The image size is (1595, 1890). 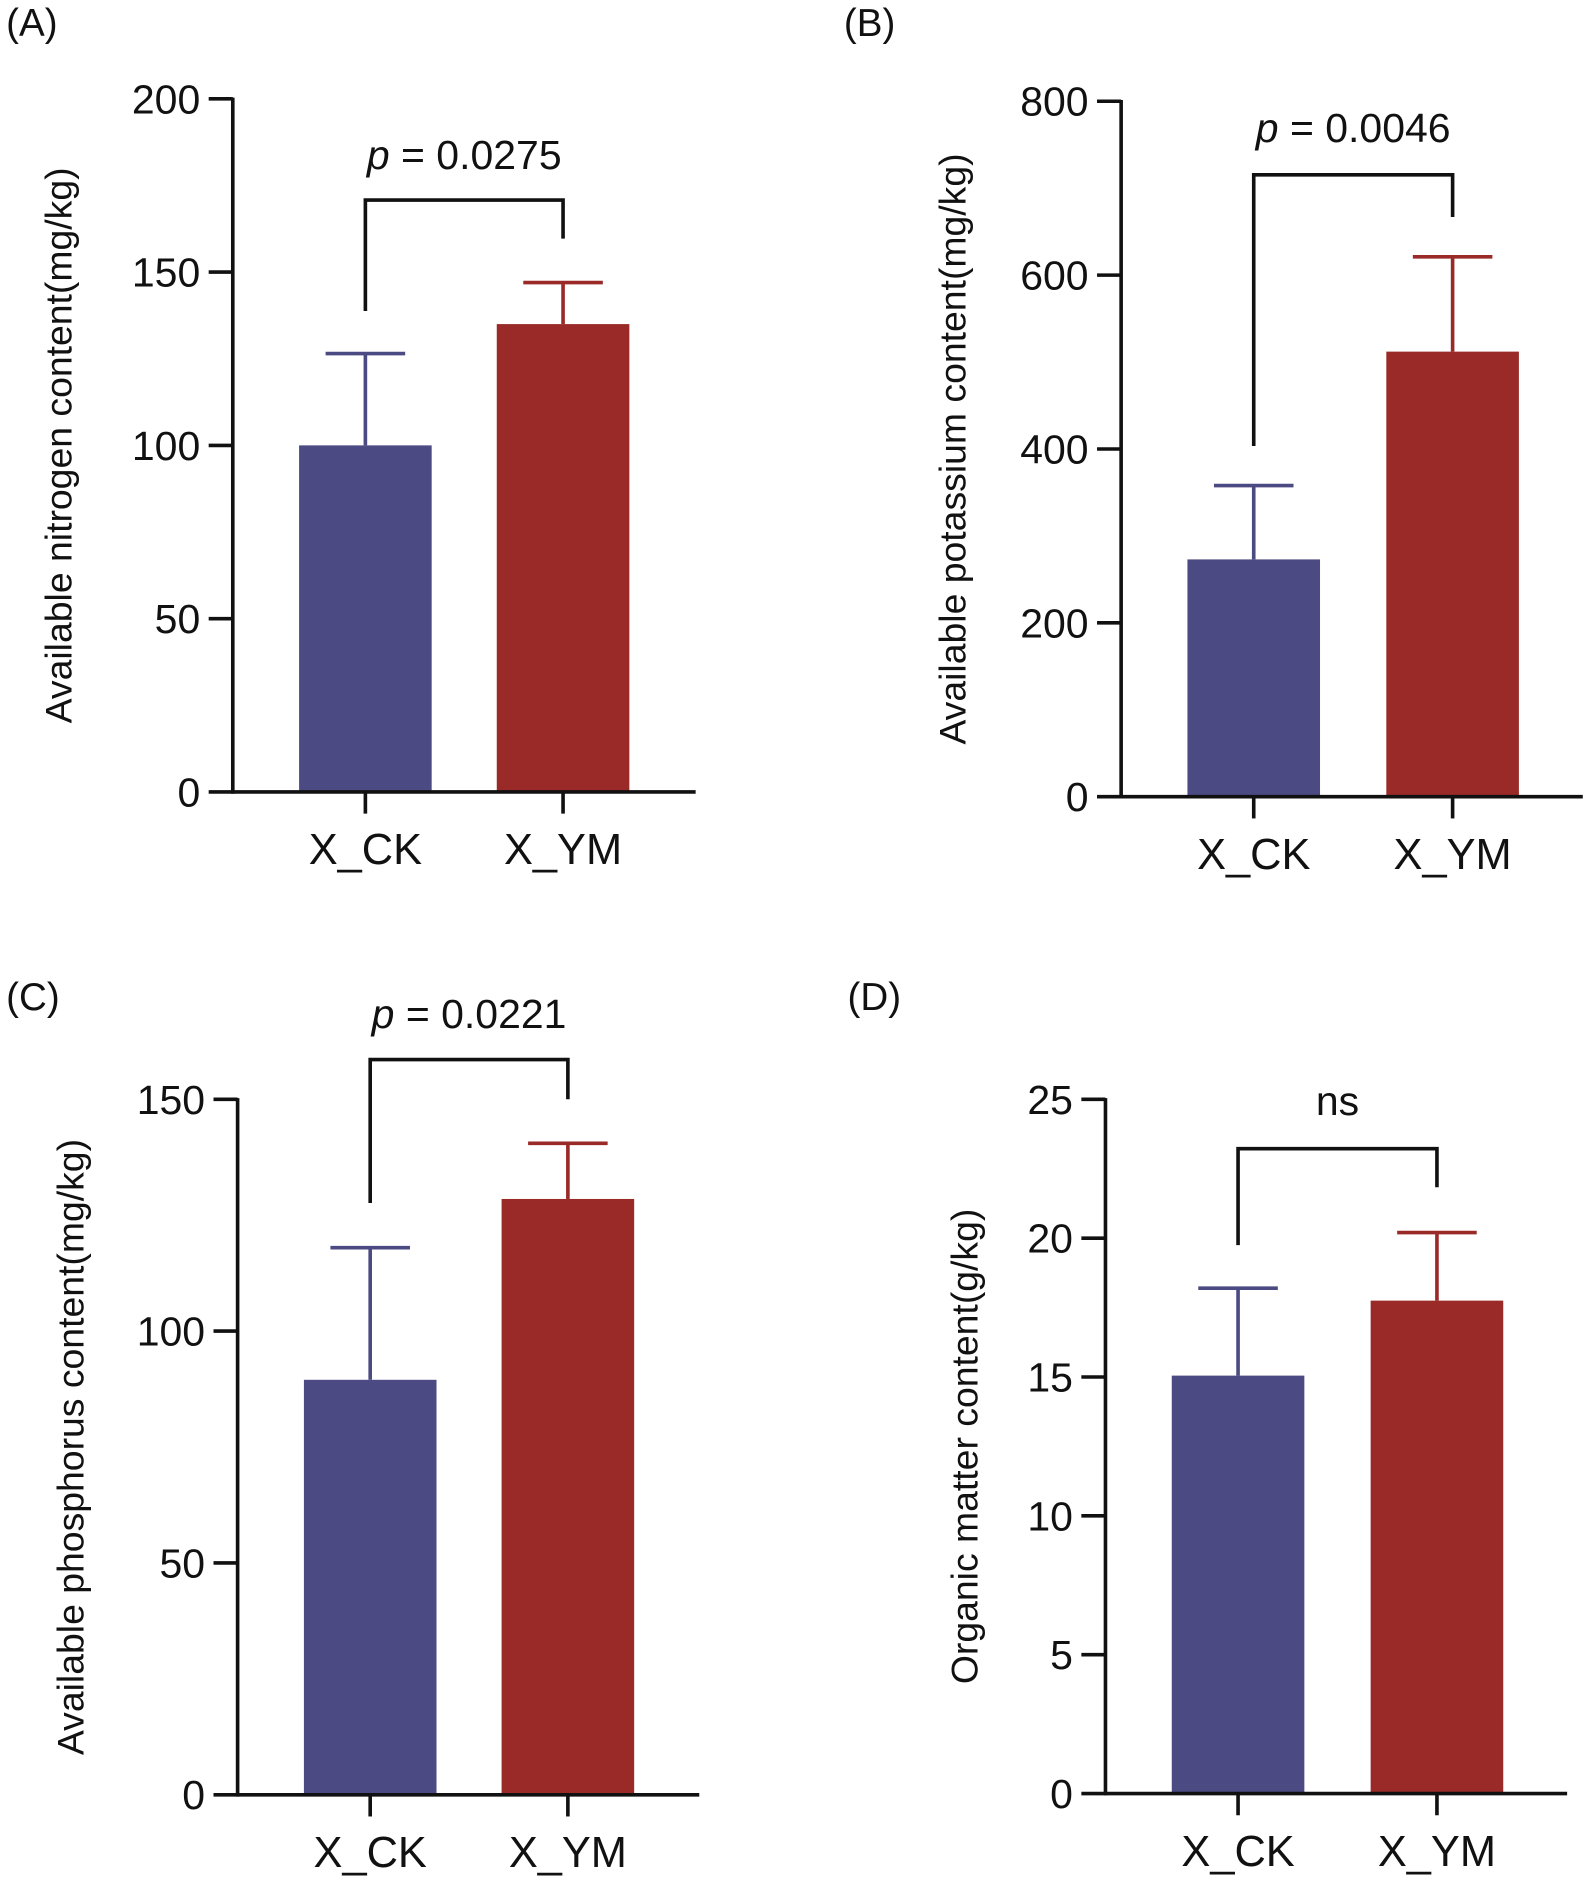 I want to click on y-axis-label: Organic matter content(g/kg), so click(x=965, y=1446).